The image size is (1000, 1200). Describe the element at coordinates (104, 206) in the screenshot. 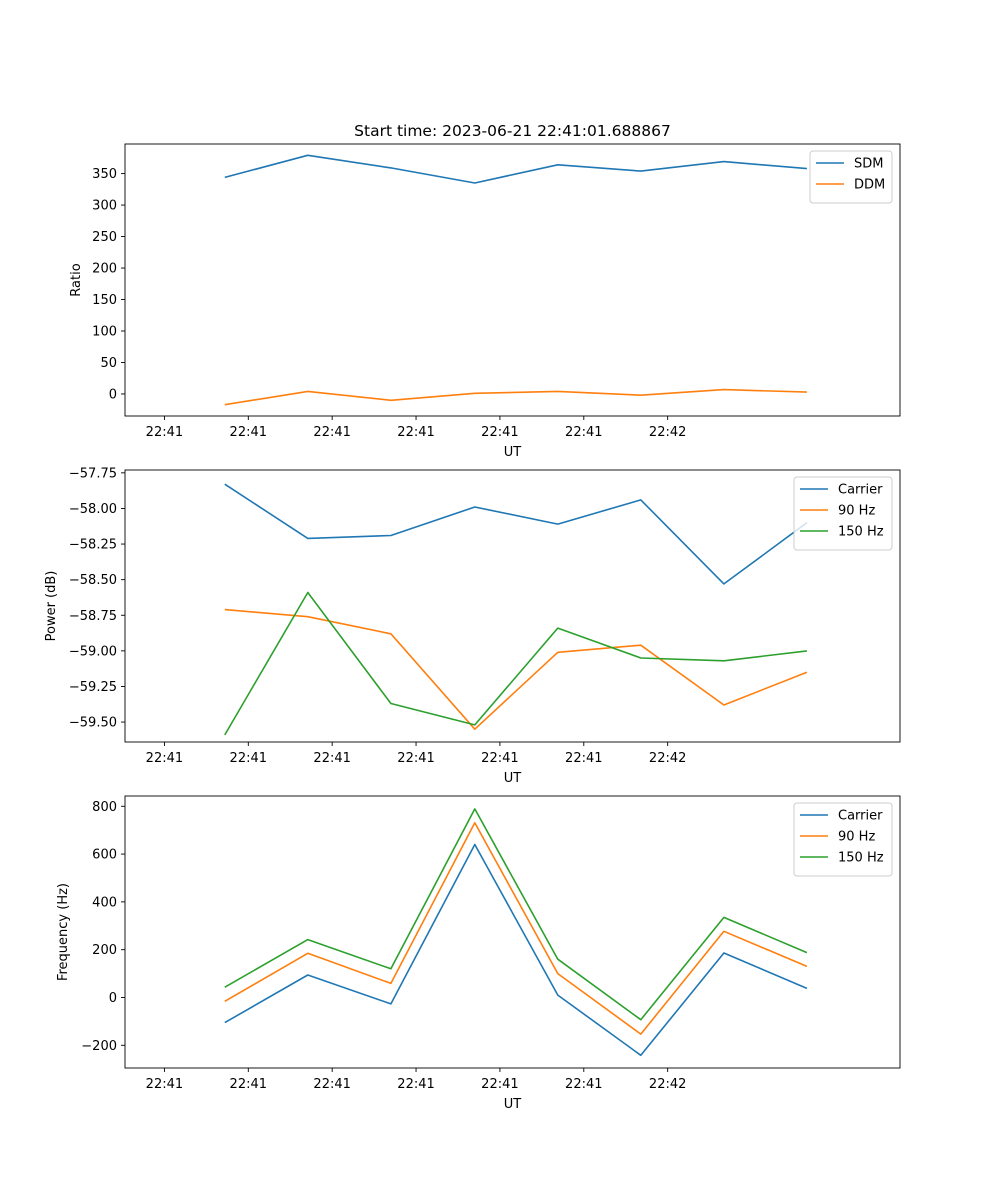

I see `y-tick-label: 300` at that location.